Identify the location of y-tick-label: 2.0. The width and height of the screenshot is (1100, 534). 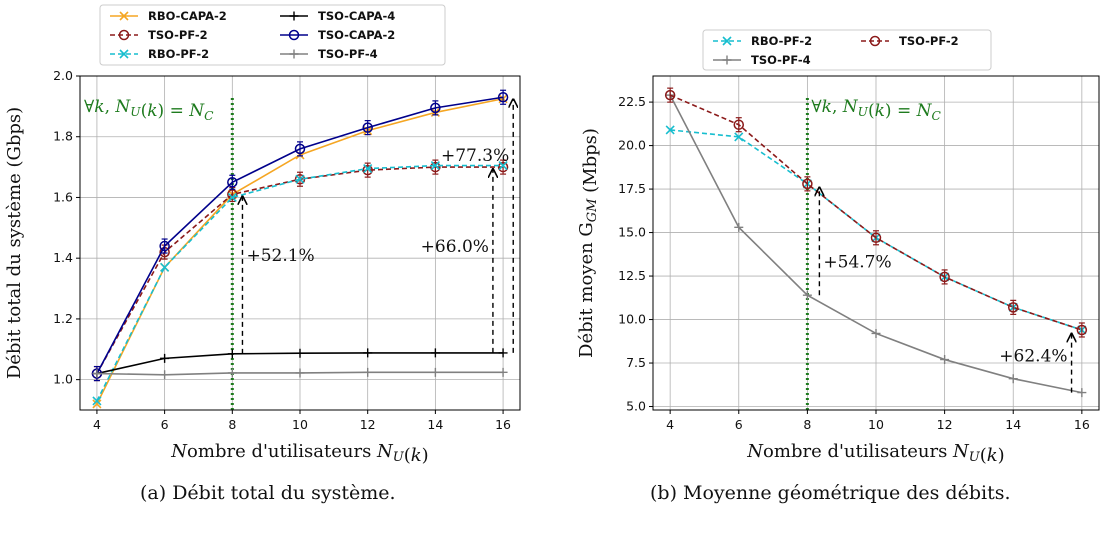
(63, 75).